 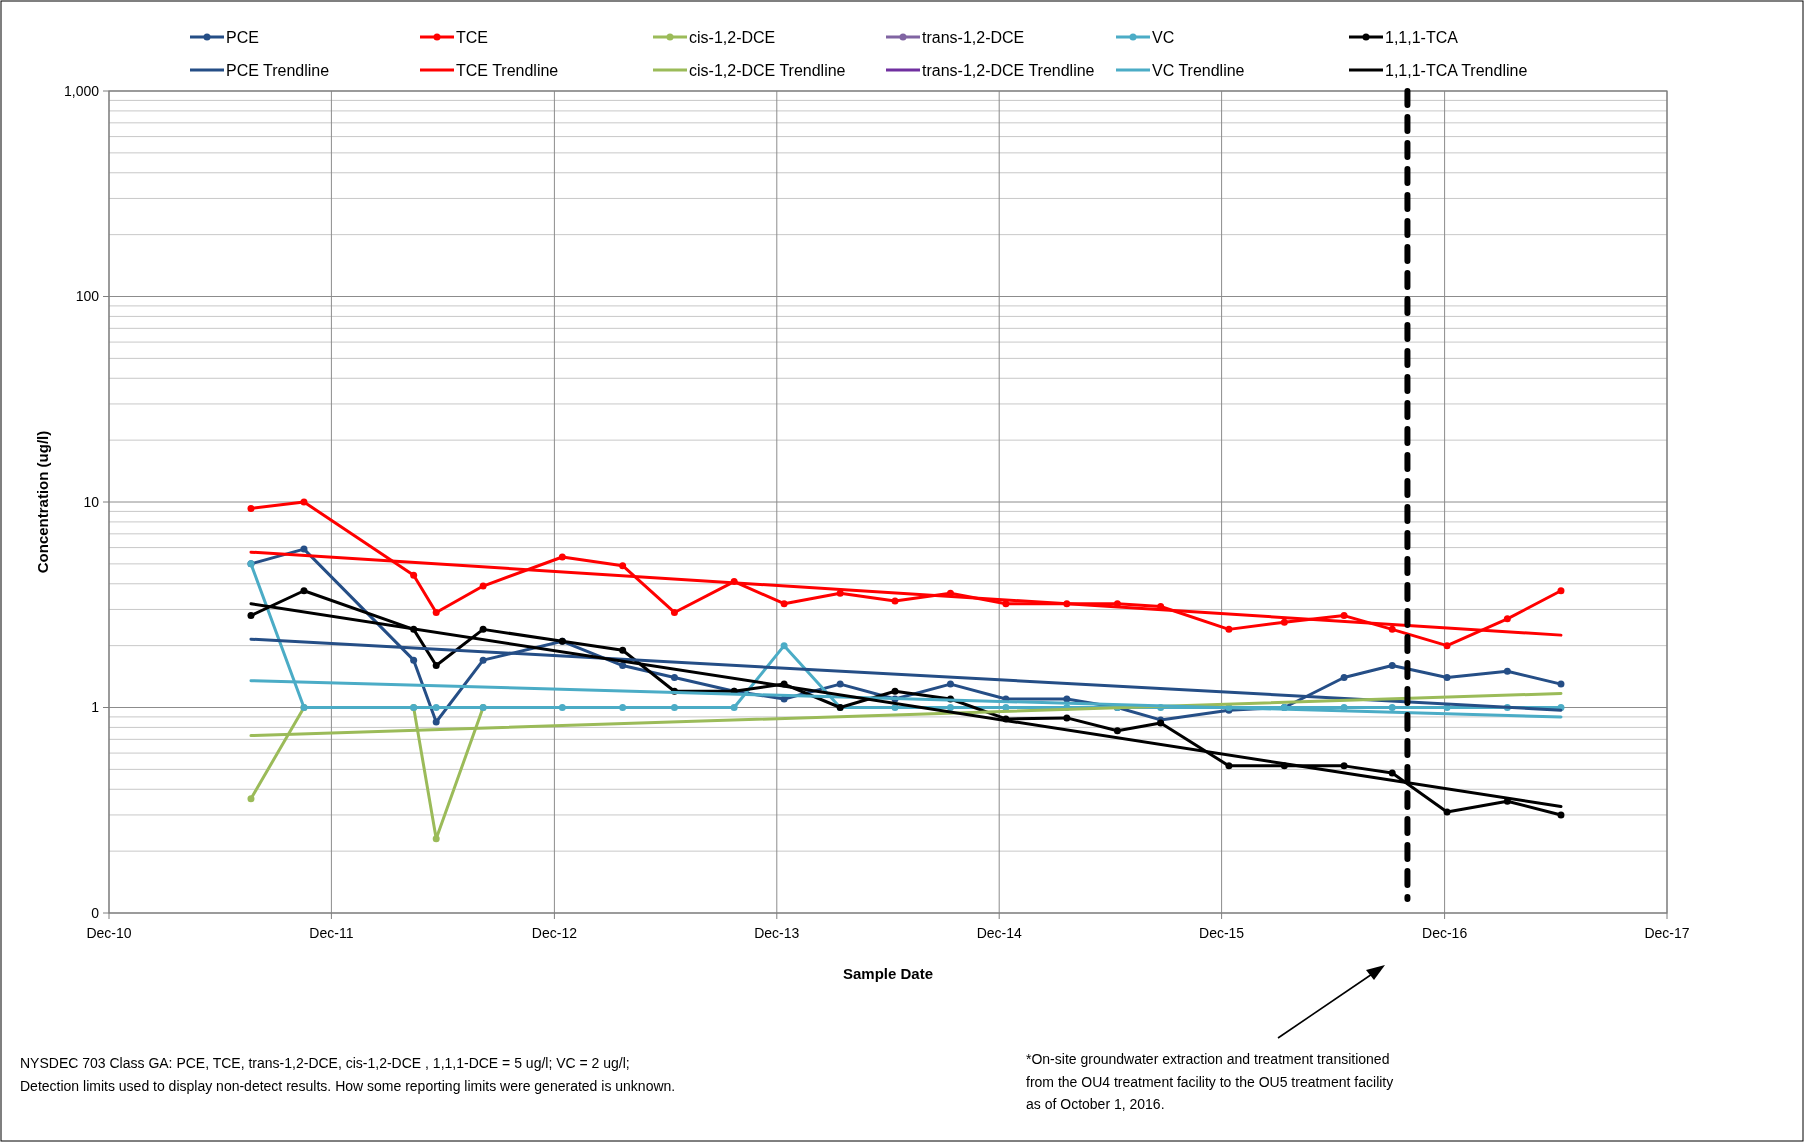 I want to click on text: NYSDEC 703 Class GA: PCE, TCE, trans-1,2-DCE, cis-1,2-DCE , 1,1,1-DCE = 5 ug/l; VC = 2 ug/l;, so click(x=325, y=1063).